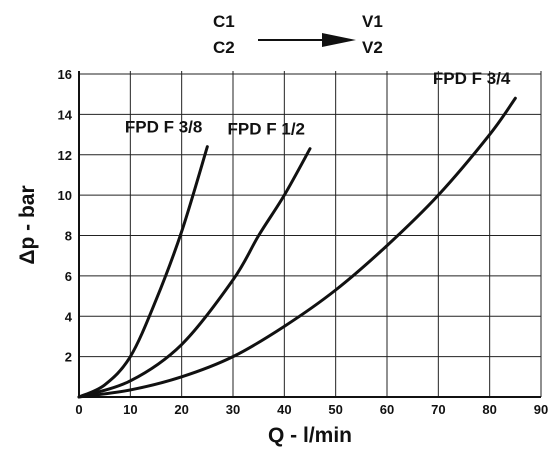 The width and height of the screenshot is (550, 450). Describe the element at coordinates (472, 78) in the screenshot. I see `series-label-2: FPD F 3/4` at that location.